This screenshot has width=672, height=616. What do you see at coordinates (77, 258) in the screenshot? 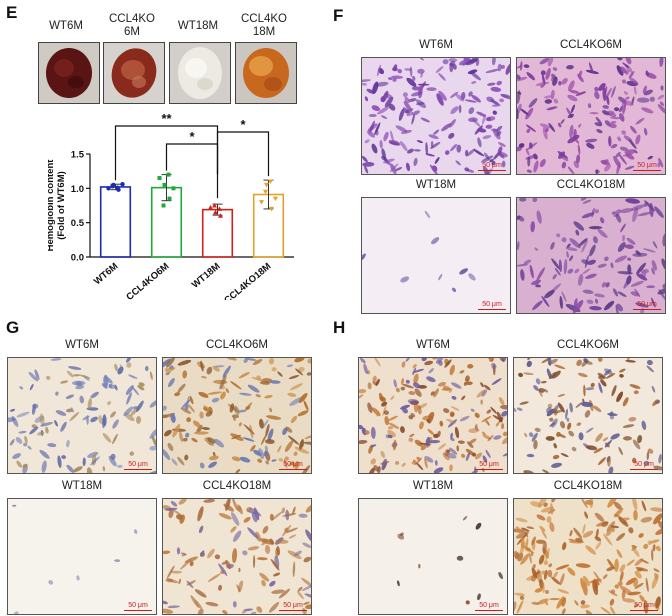
I see `y-tick-label: 0.0` at bounding box center [77, 258].